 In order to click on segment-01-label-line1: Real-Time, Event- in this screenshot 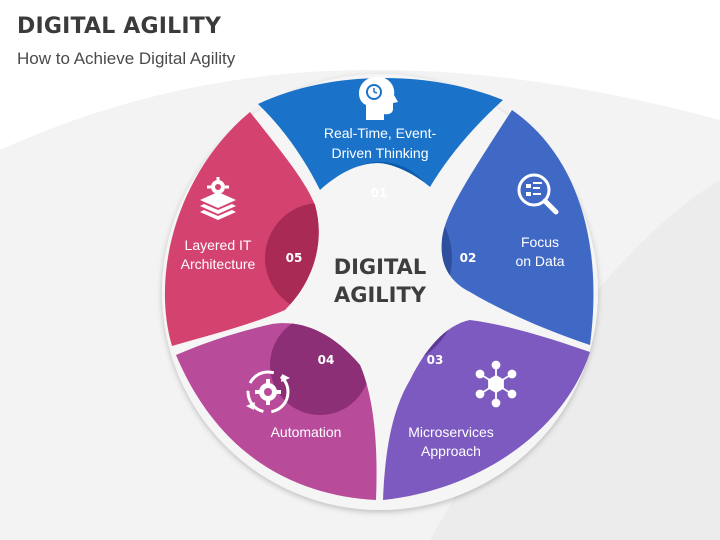, I will do `click(380, 133)`.